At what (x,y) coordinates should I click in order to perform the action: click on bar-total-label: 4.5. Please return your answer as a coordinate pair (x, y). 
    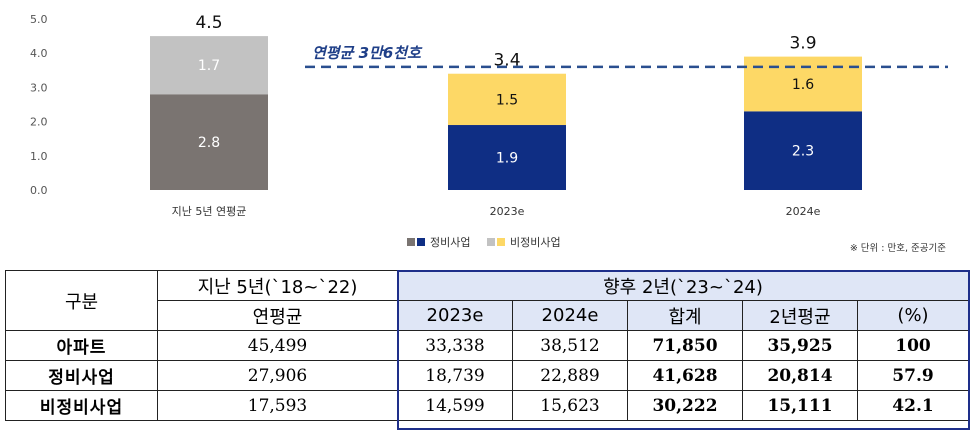
    Looking at the image, I should click on (208, 23).